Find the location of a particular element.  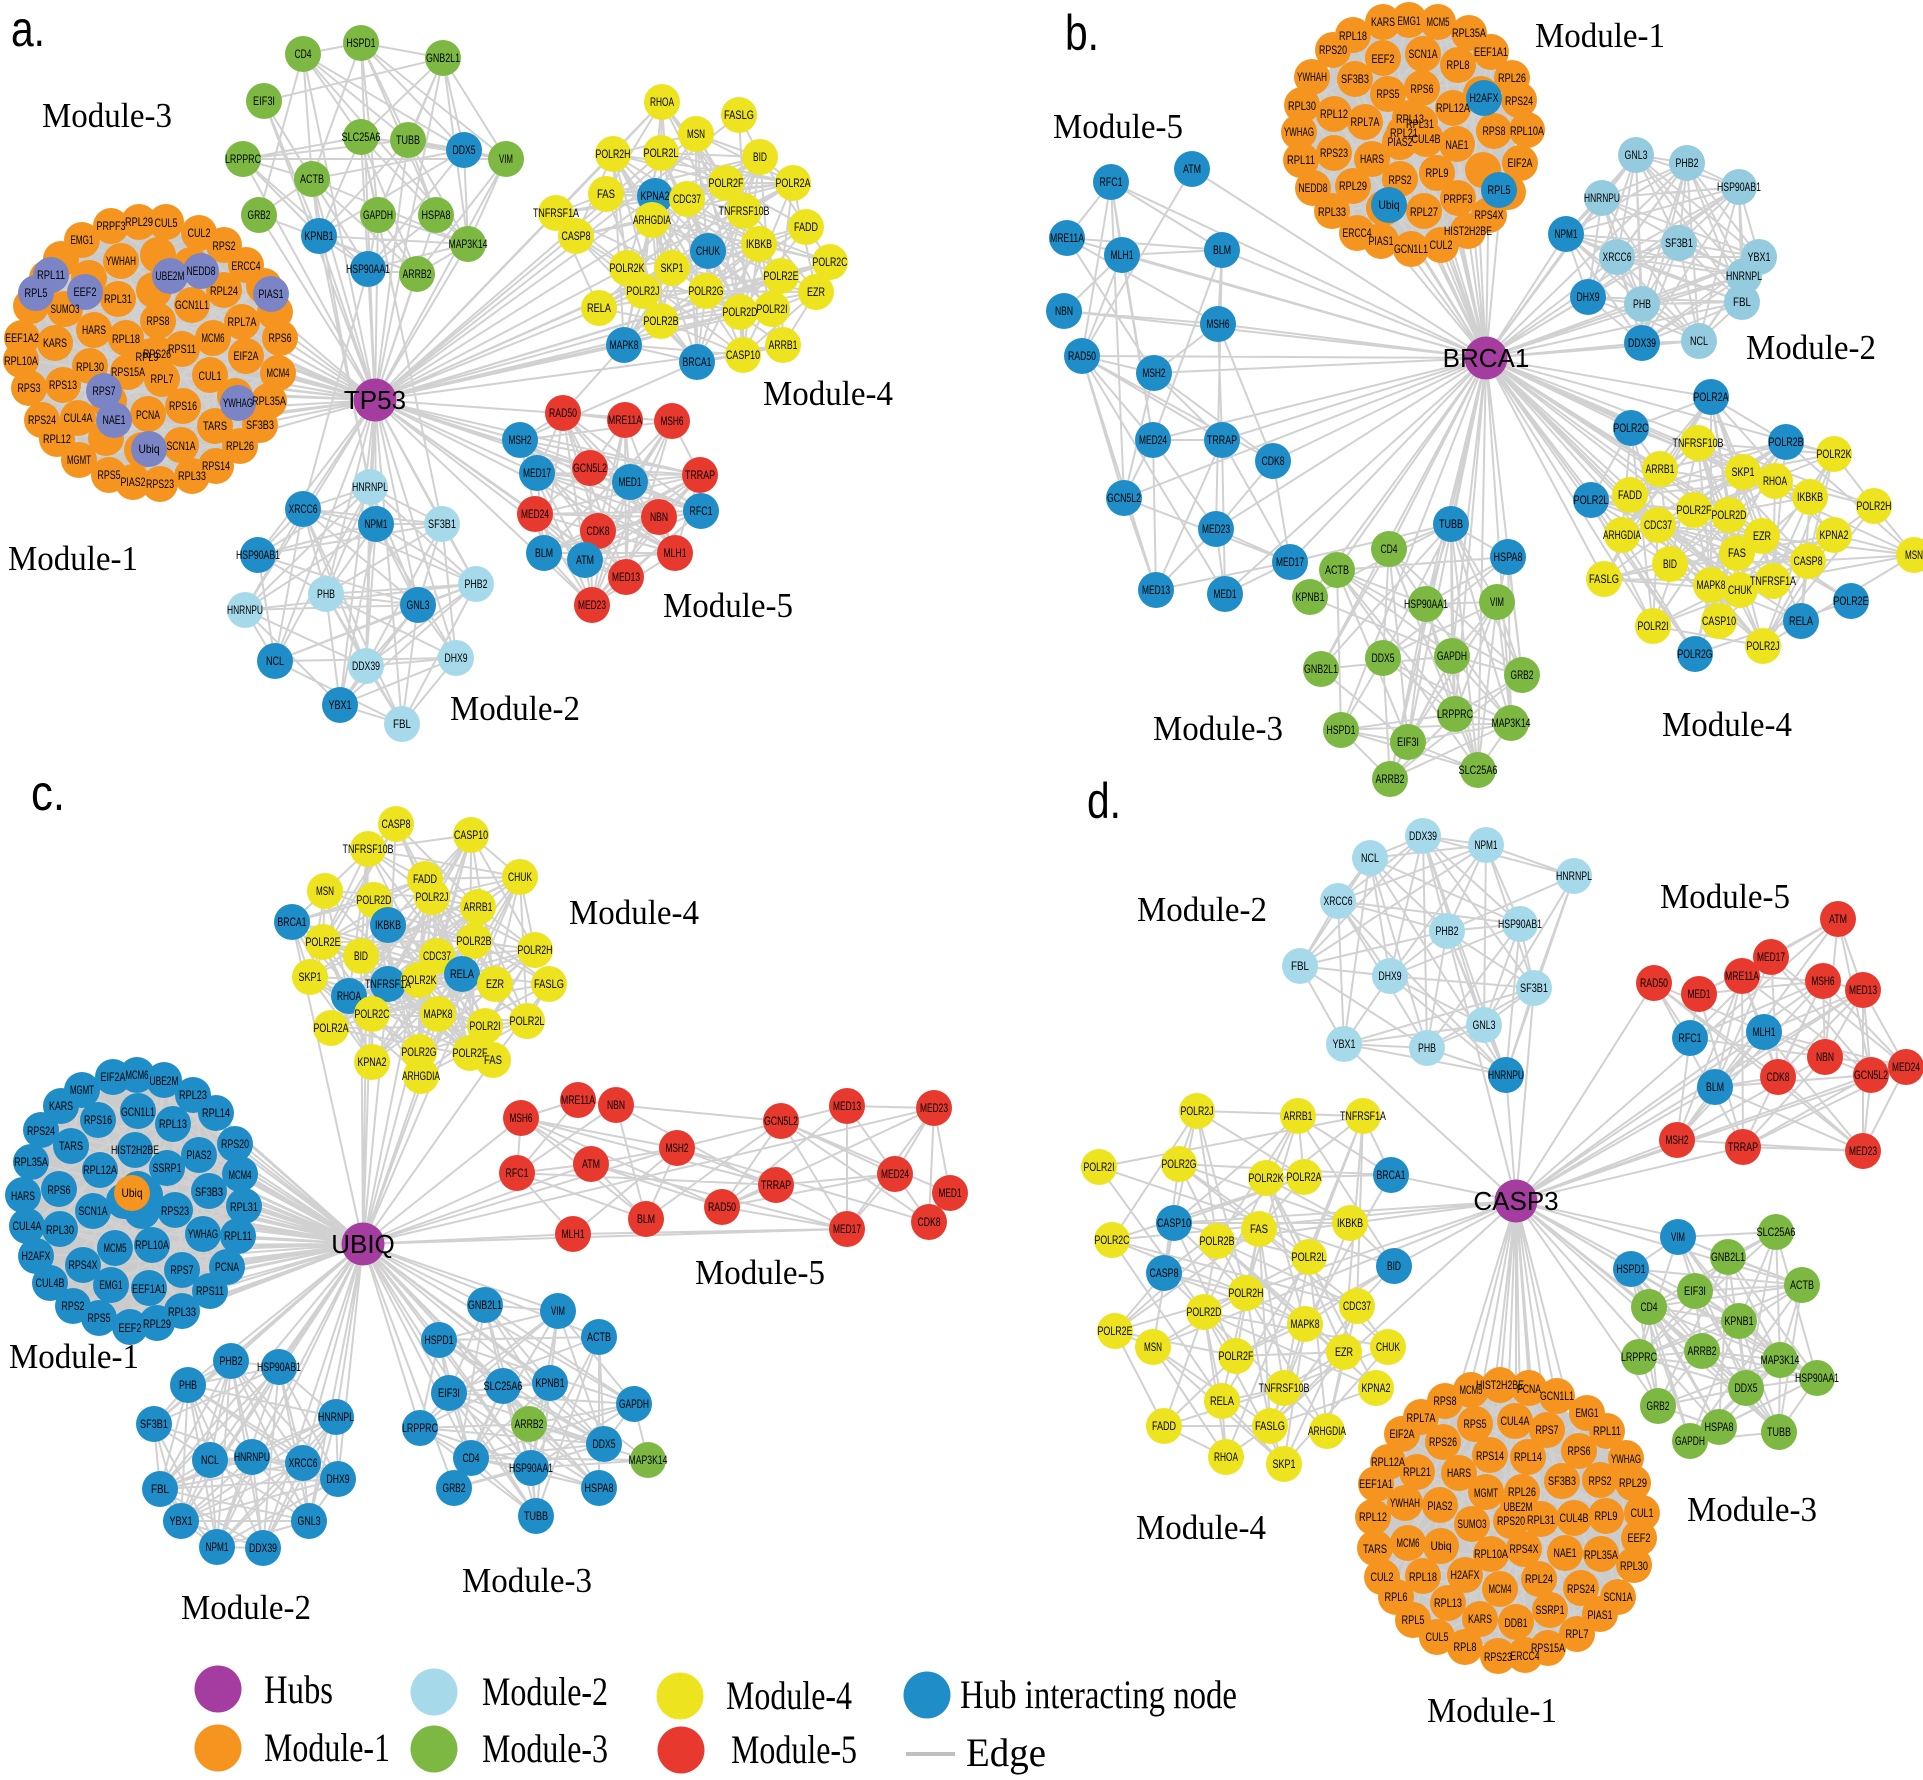

svg-text: MED17 is located at coordinates (1771, 957).